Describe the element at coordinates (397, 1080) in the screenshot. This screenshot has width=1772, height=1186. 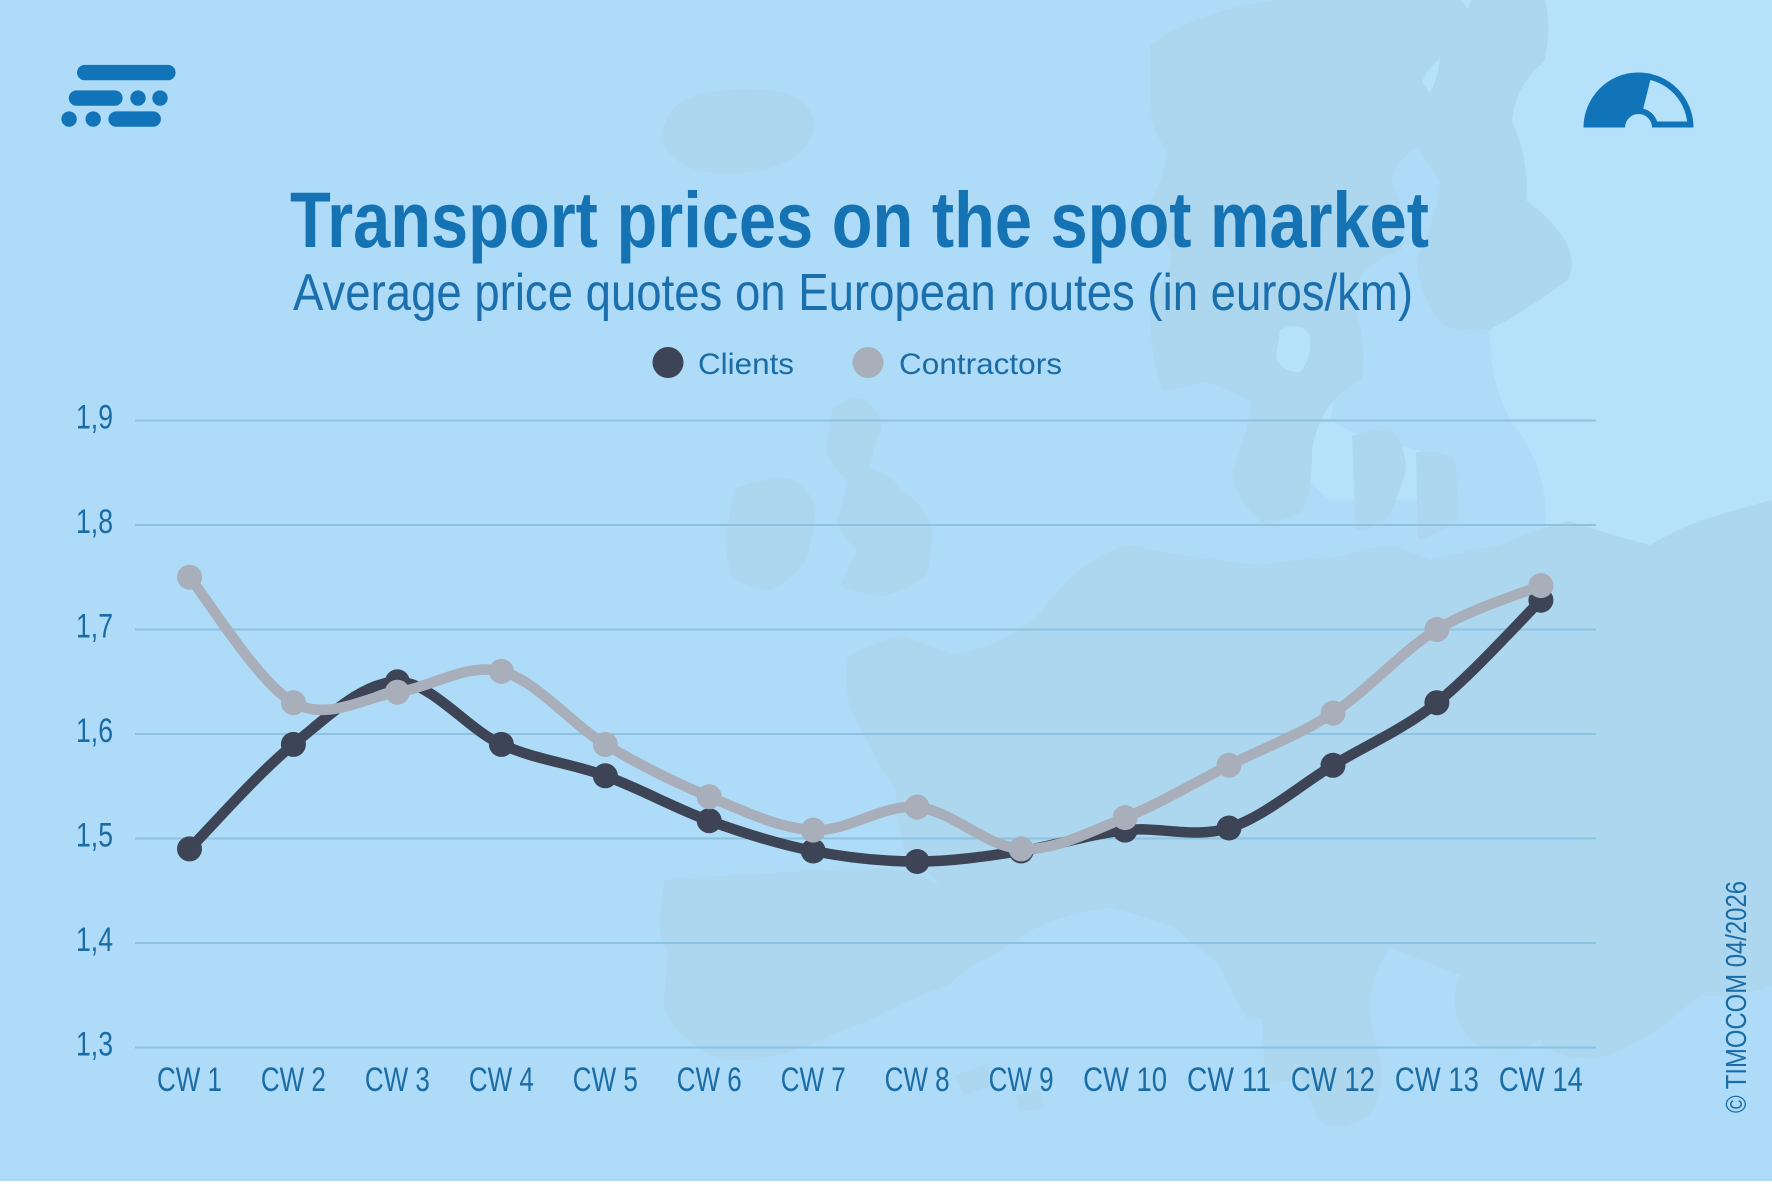
I see `svg-text: CW 3` at that location.